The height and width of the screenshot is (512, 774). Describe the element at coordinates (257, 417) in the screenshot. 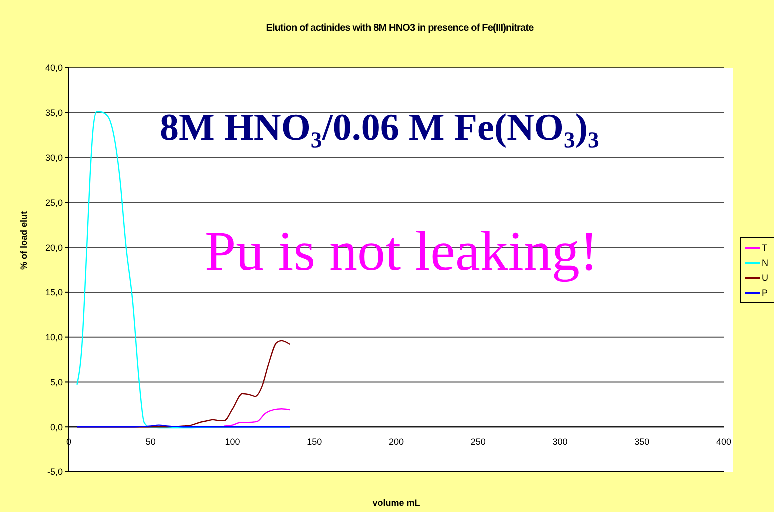

I see `line-series` at that location.